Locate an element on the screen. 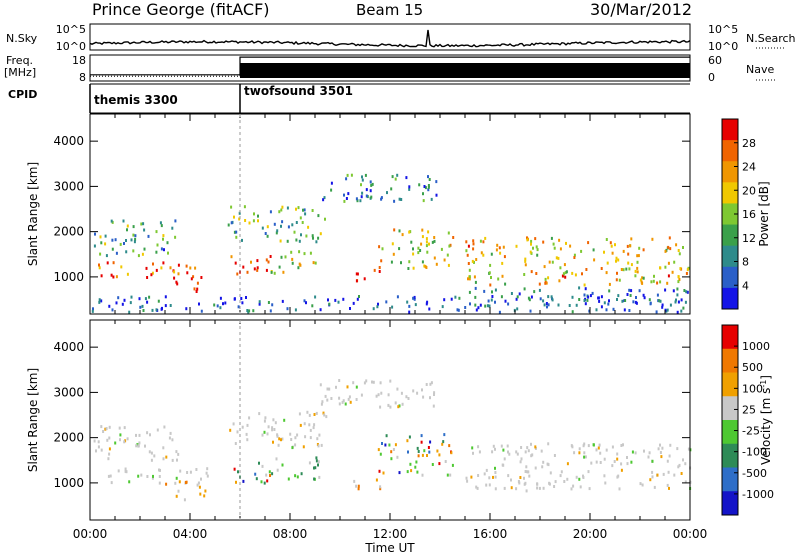  colorbar-tick-label: 12 is located at coordinates (749, 238).